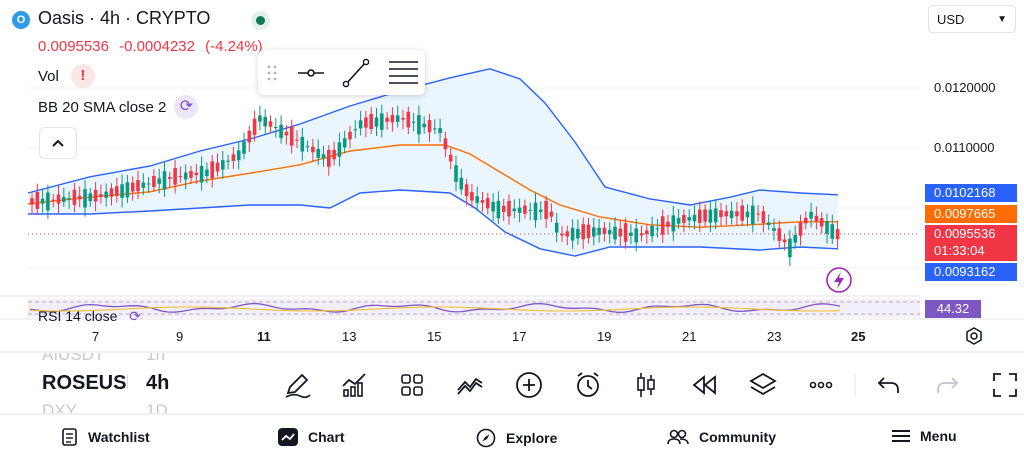  What do you see at coordinates (412, 385) in the screenshot?
I see `layouts-icon` at bounding box center [412, 385].